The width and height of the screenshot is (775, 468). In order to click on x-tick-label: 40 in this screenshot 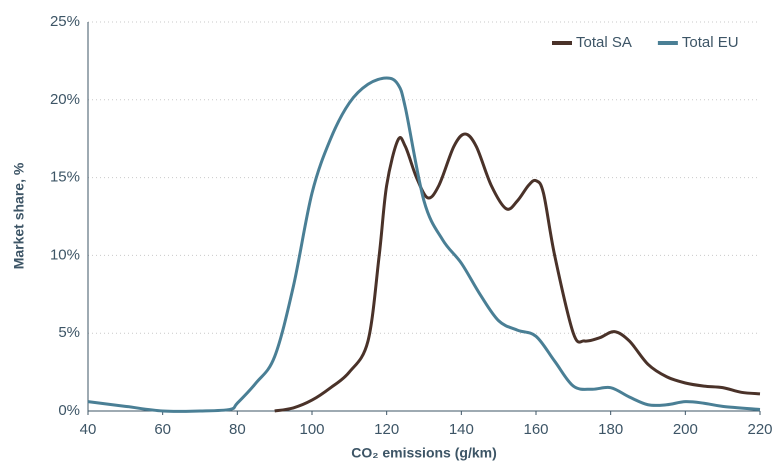, I will do `click(88, 429)`.